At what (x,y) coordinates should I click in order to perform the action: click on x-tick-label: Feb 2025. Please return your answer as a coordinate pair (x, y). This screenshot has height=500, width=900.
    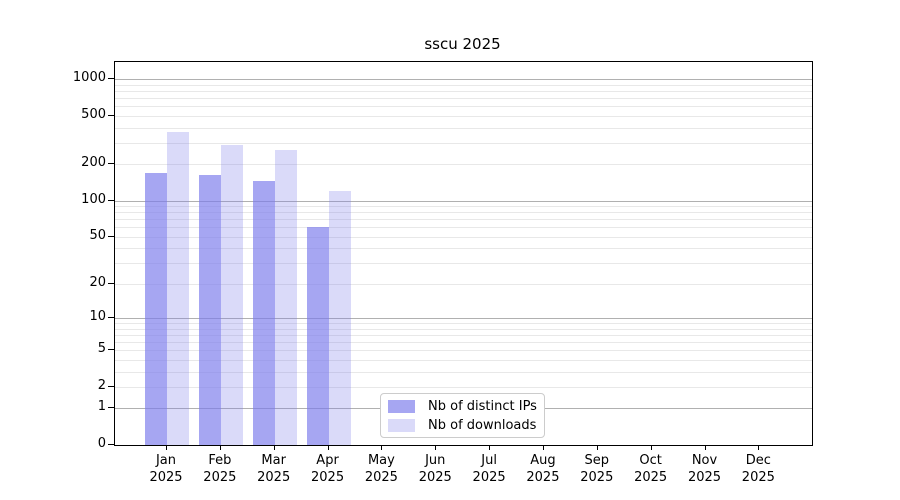
    Looking at the image, I should click on (220, 469).